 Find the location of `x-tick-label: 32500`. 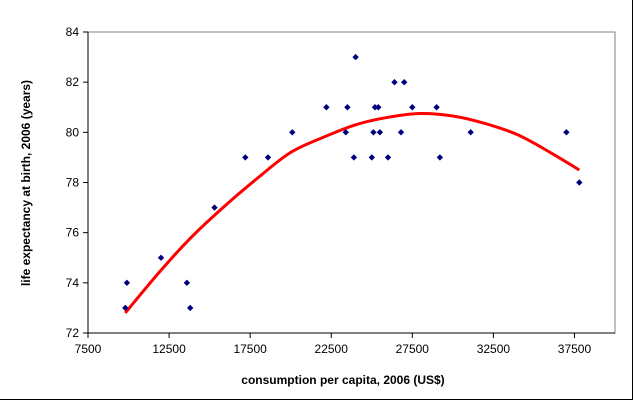

x-tick-label: 32500 is located at coordinates (494, 349).